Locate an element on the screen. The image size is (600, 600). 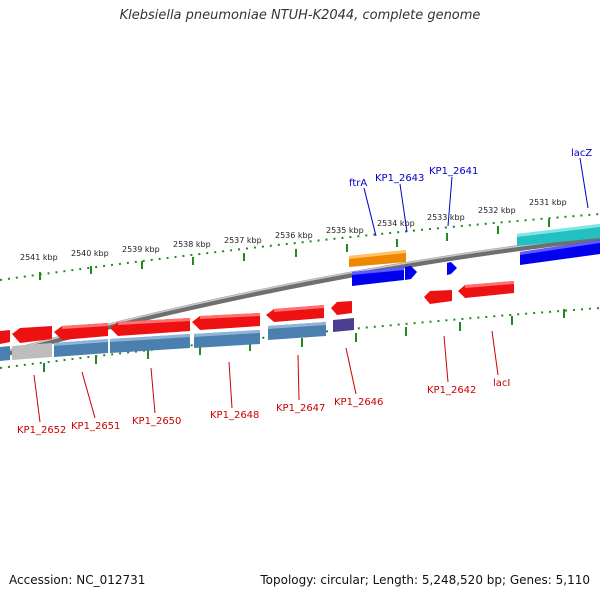
cds-feature-gray is located at coordinates (32, 351).